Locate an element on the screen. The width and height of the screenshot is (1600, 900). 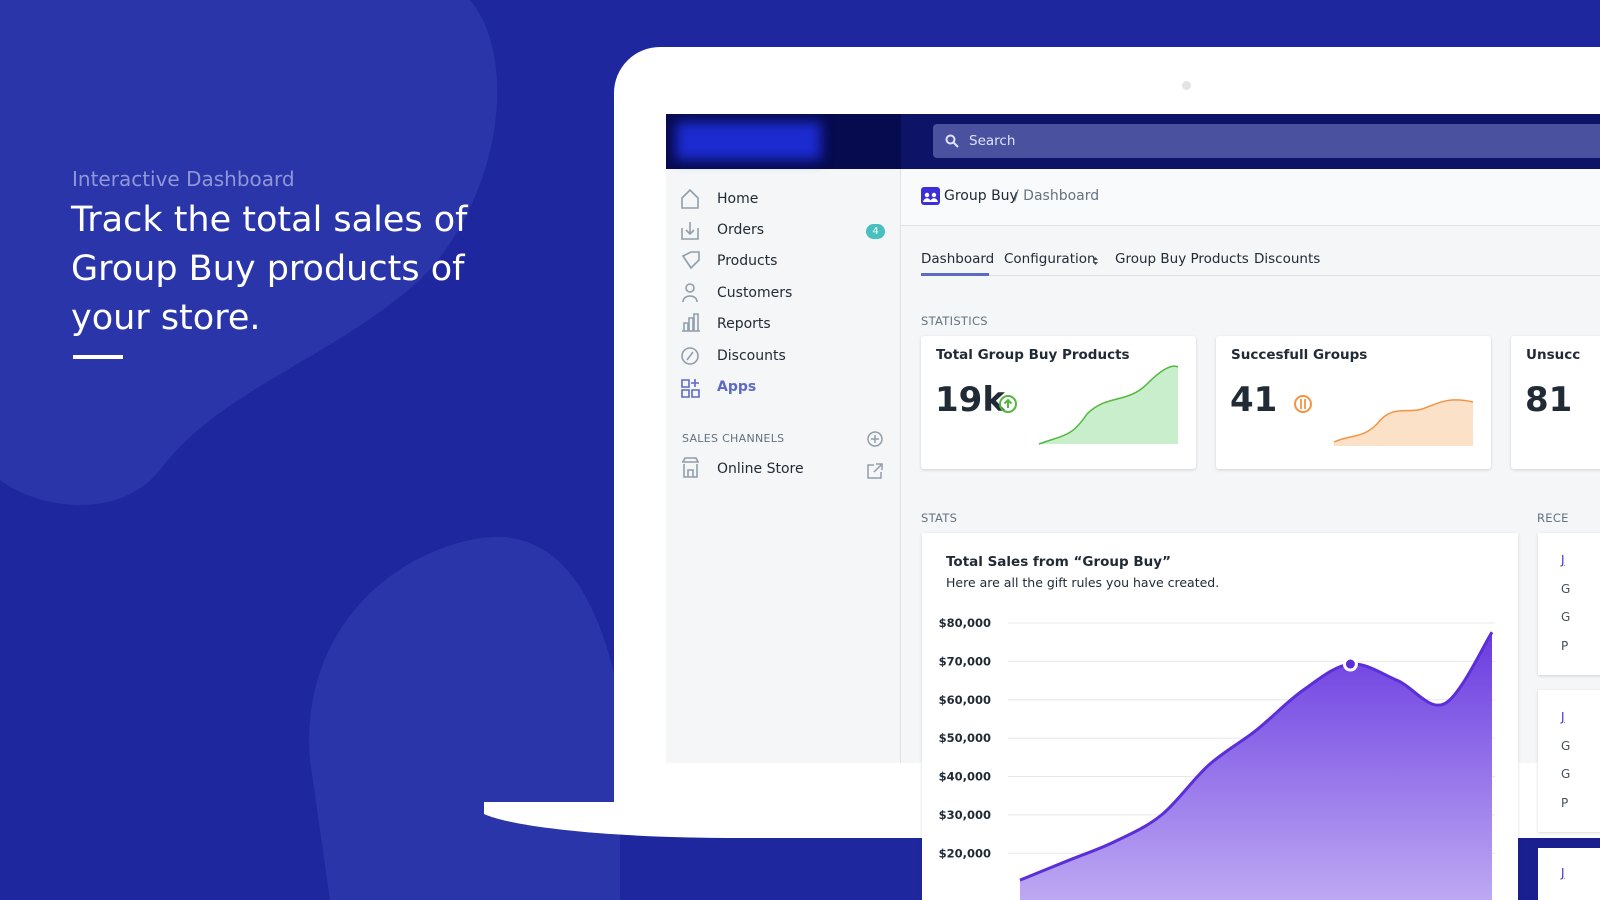
card-title: Total Group Buy Products is located at coordinates (1033, 355).